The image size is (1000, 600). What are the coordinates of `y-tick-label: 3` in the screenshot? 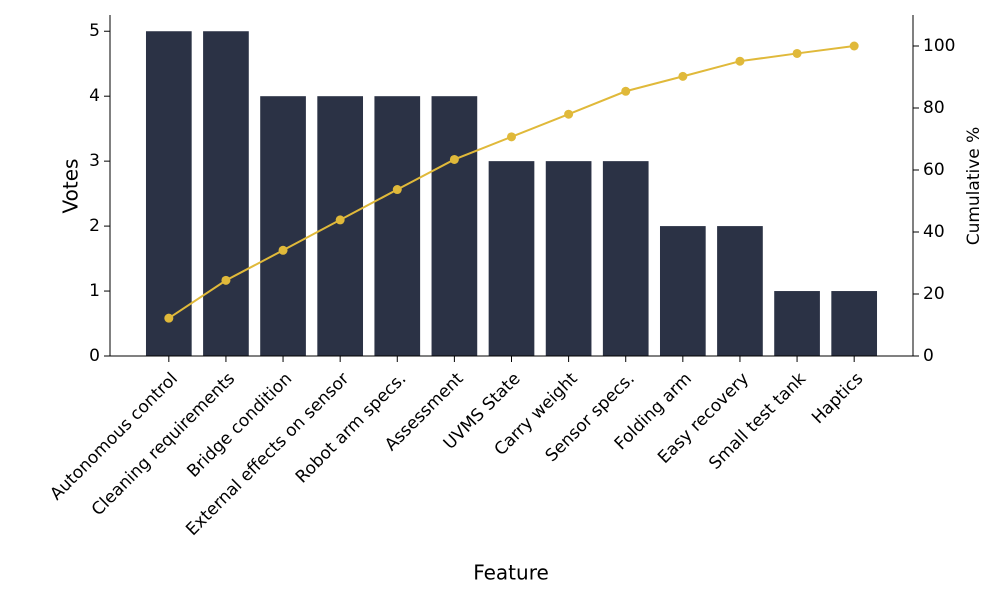 It's located at (94, 161).